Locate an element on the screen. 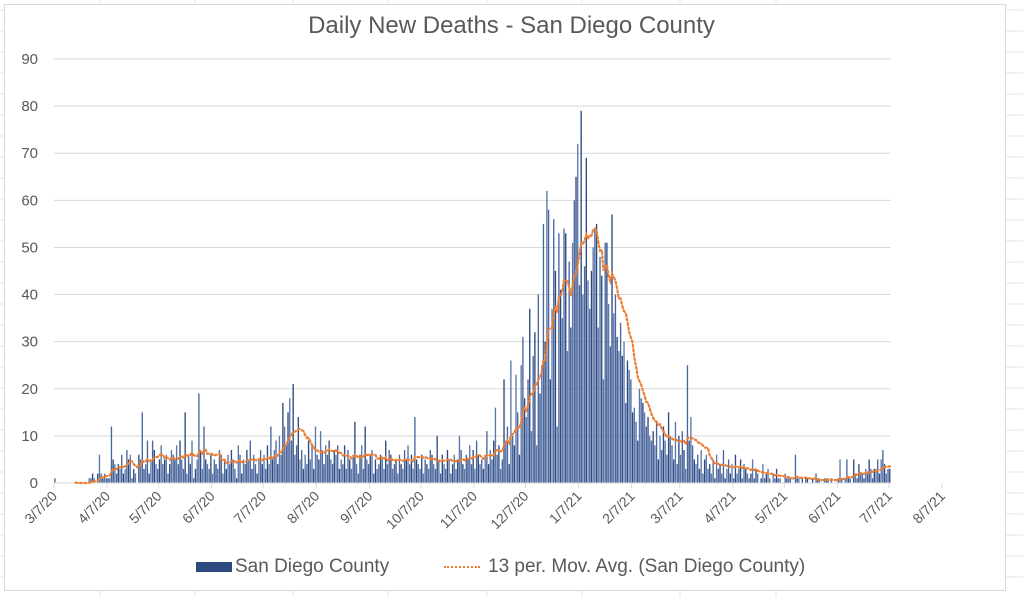  y-tick-label: 80 is located at coordinates (29, 106).